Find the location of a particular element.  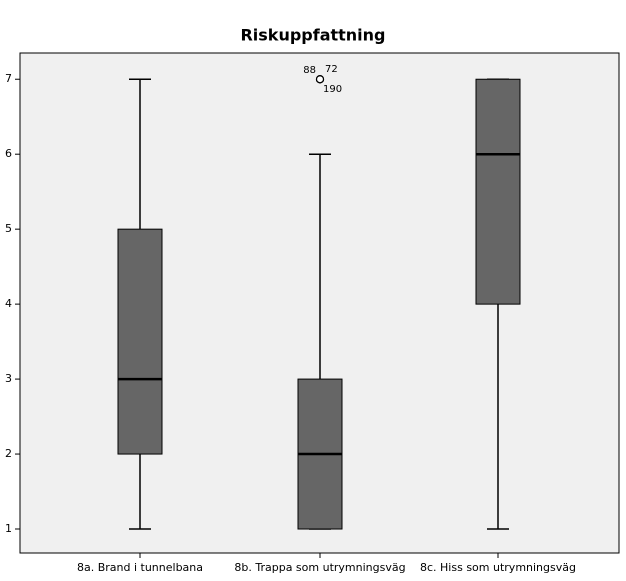

y-tick-label: 7 is located at coordinates (8, 78).